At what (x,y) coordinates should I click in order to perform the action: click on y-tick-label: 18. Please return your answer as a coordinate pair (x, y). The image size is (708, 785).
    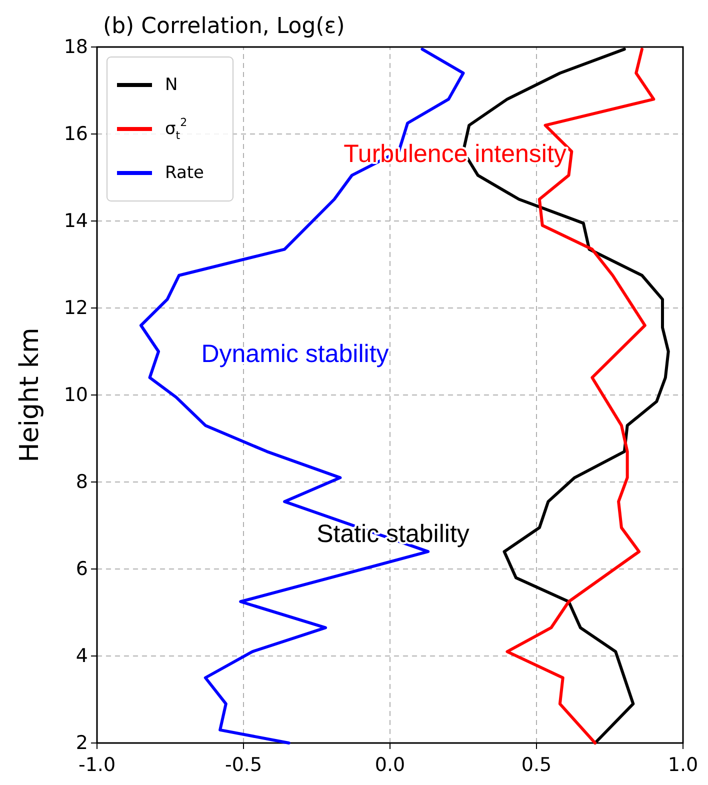
    Looking at the image, I should click on (76, 47).